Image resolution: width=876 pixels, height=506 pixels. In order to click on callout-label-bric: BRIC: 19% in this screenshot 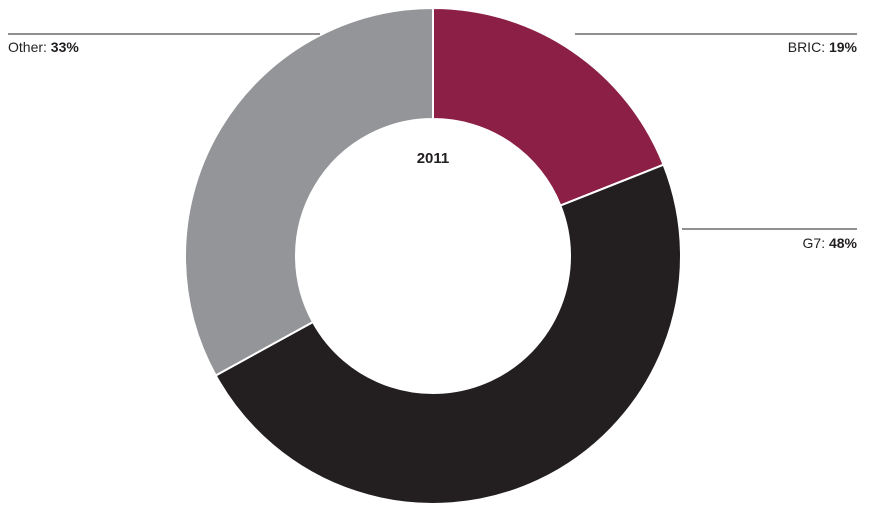, I will do `click(823, 47)`.